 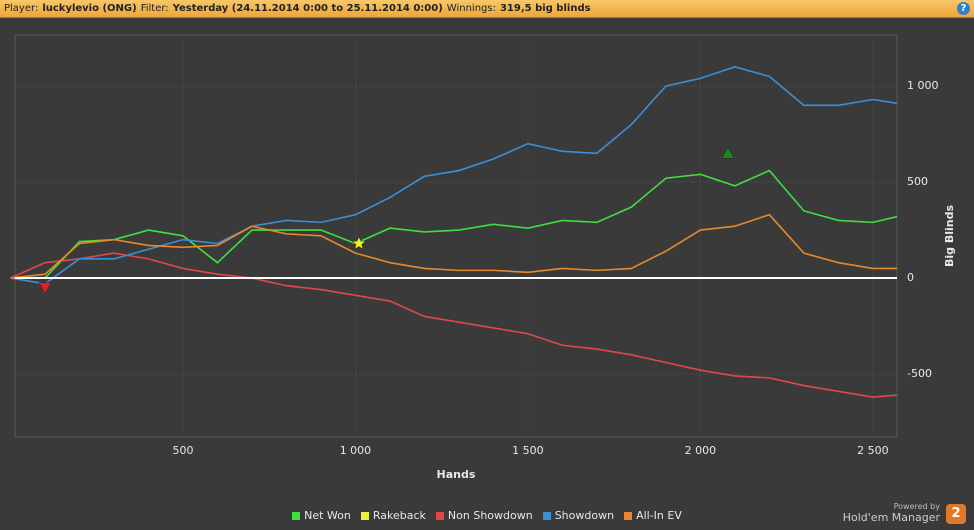 I want to click on help-button: ?, so click(x=963, y=8).